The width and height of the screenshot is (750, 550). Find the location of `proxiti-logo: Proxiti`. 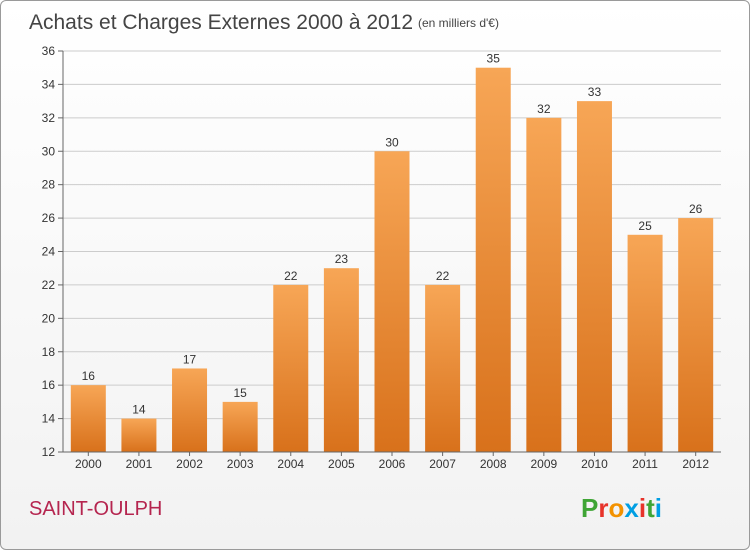

proxiti-logo: Proxiti is located at coordinates (621, 508).